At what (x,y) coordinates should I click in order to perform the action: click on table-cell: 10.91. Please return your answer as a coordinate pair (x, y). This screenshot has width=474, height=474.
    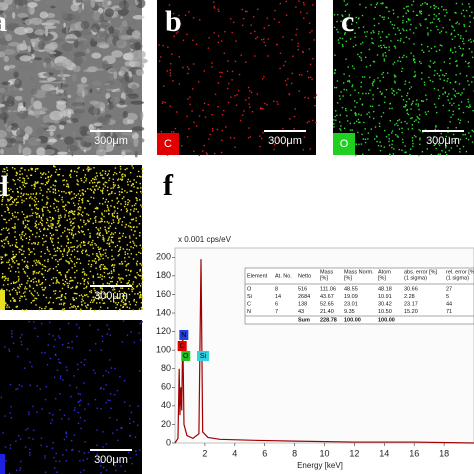
    Looking at the image, I should click on (385, 297).